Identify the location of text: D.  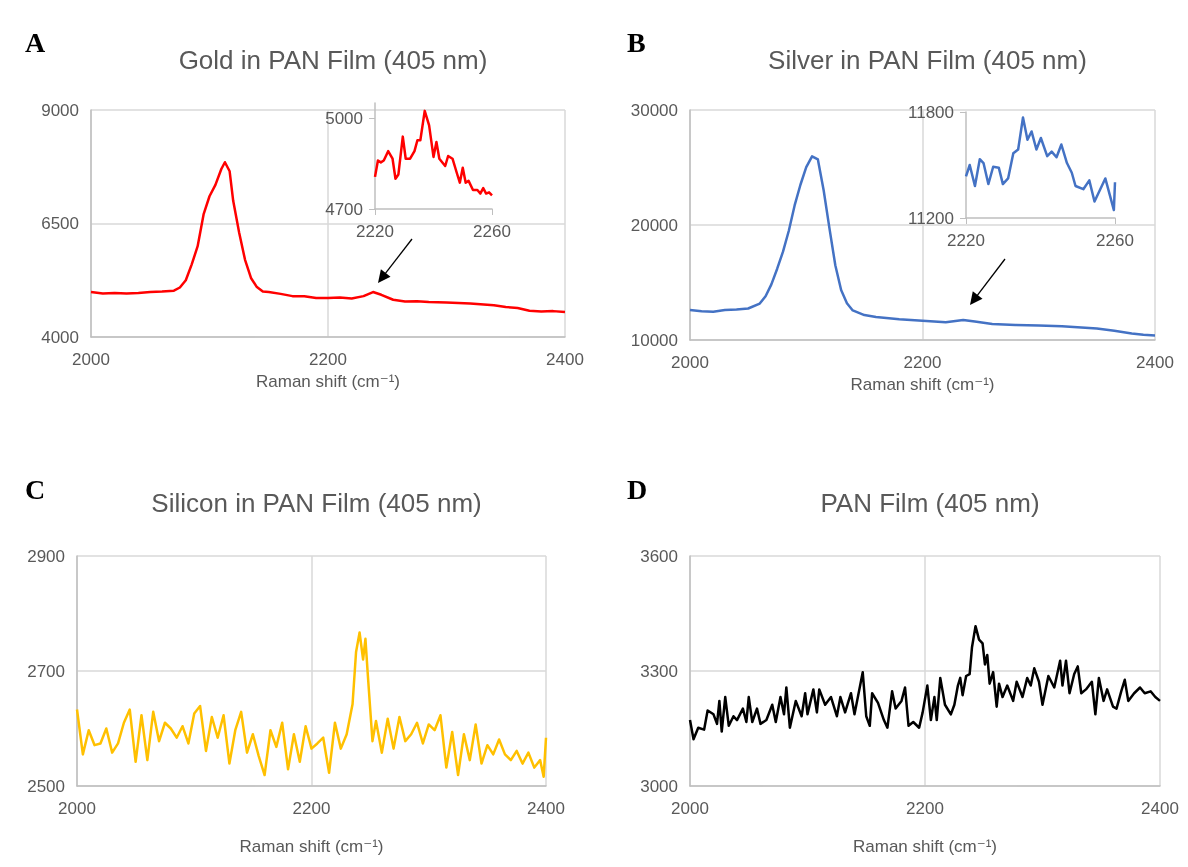
(637, 489).